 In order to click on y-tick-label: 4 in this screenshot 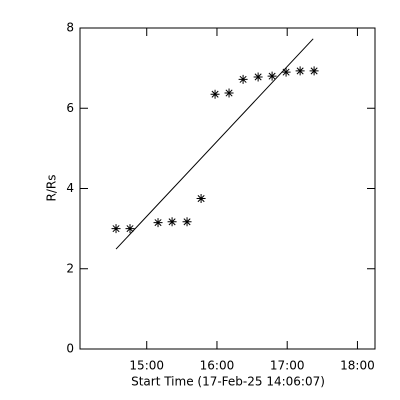, I will do `click(70, 188)`.